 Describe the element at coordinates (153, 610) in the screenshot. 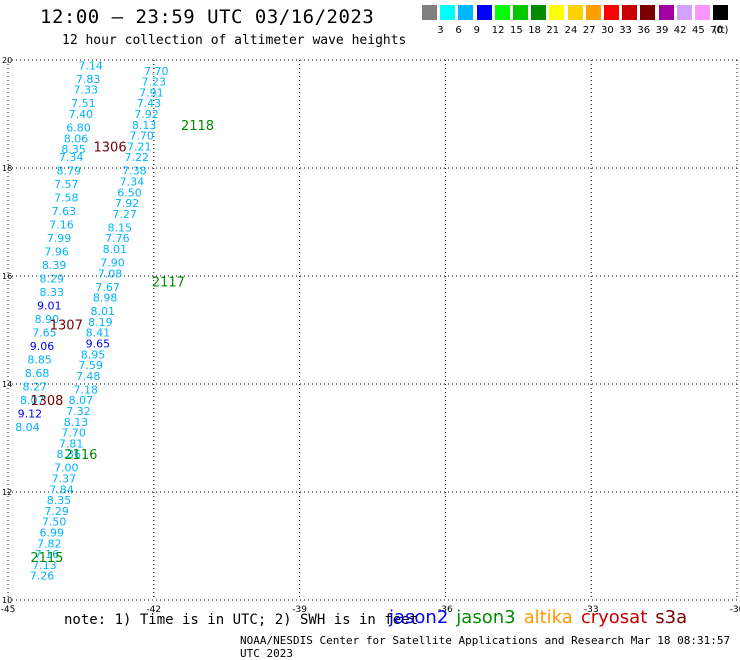

I see `x-tick-label: -42` at that location.